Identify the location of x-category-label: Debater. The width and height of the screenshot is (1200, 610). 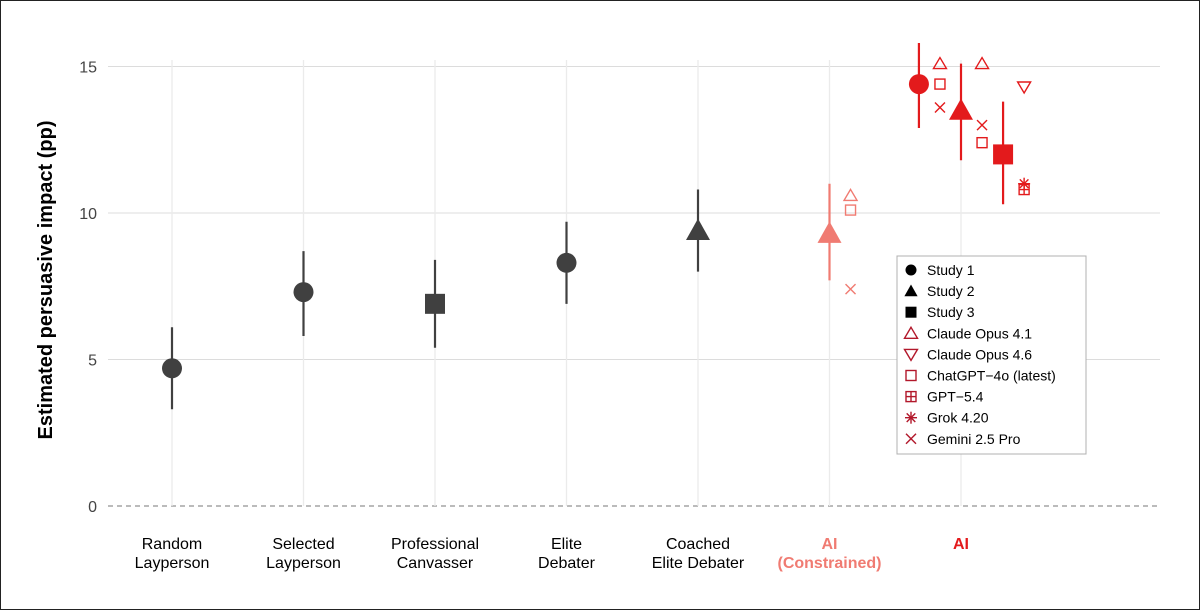
(567, 563).